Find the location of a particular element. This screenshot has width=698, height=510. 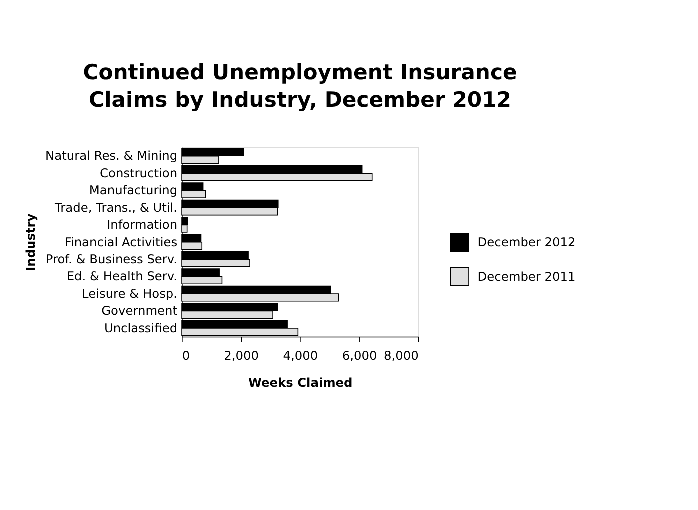

y-tick-label: Government is located at coordinates (140, 311).